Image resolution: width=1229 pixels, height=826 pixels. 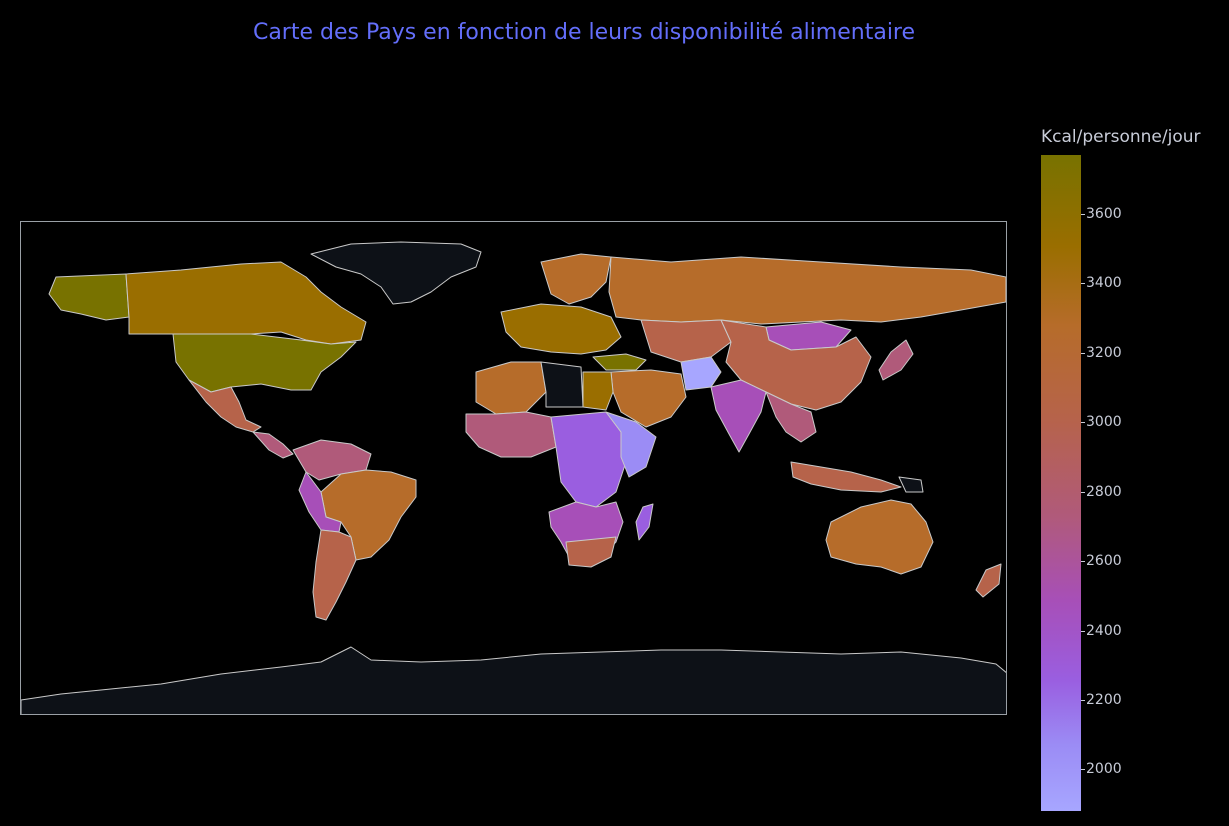 What do you see at coordinates (1121, 137) in the screenshot?
I see `colorbar-title: Kcal/personne/jour` at bounding box center [1121, 137].